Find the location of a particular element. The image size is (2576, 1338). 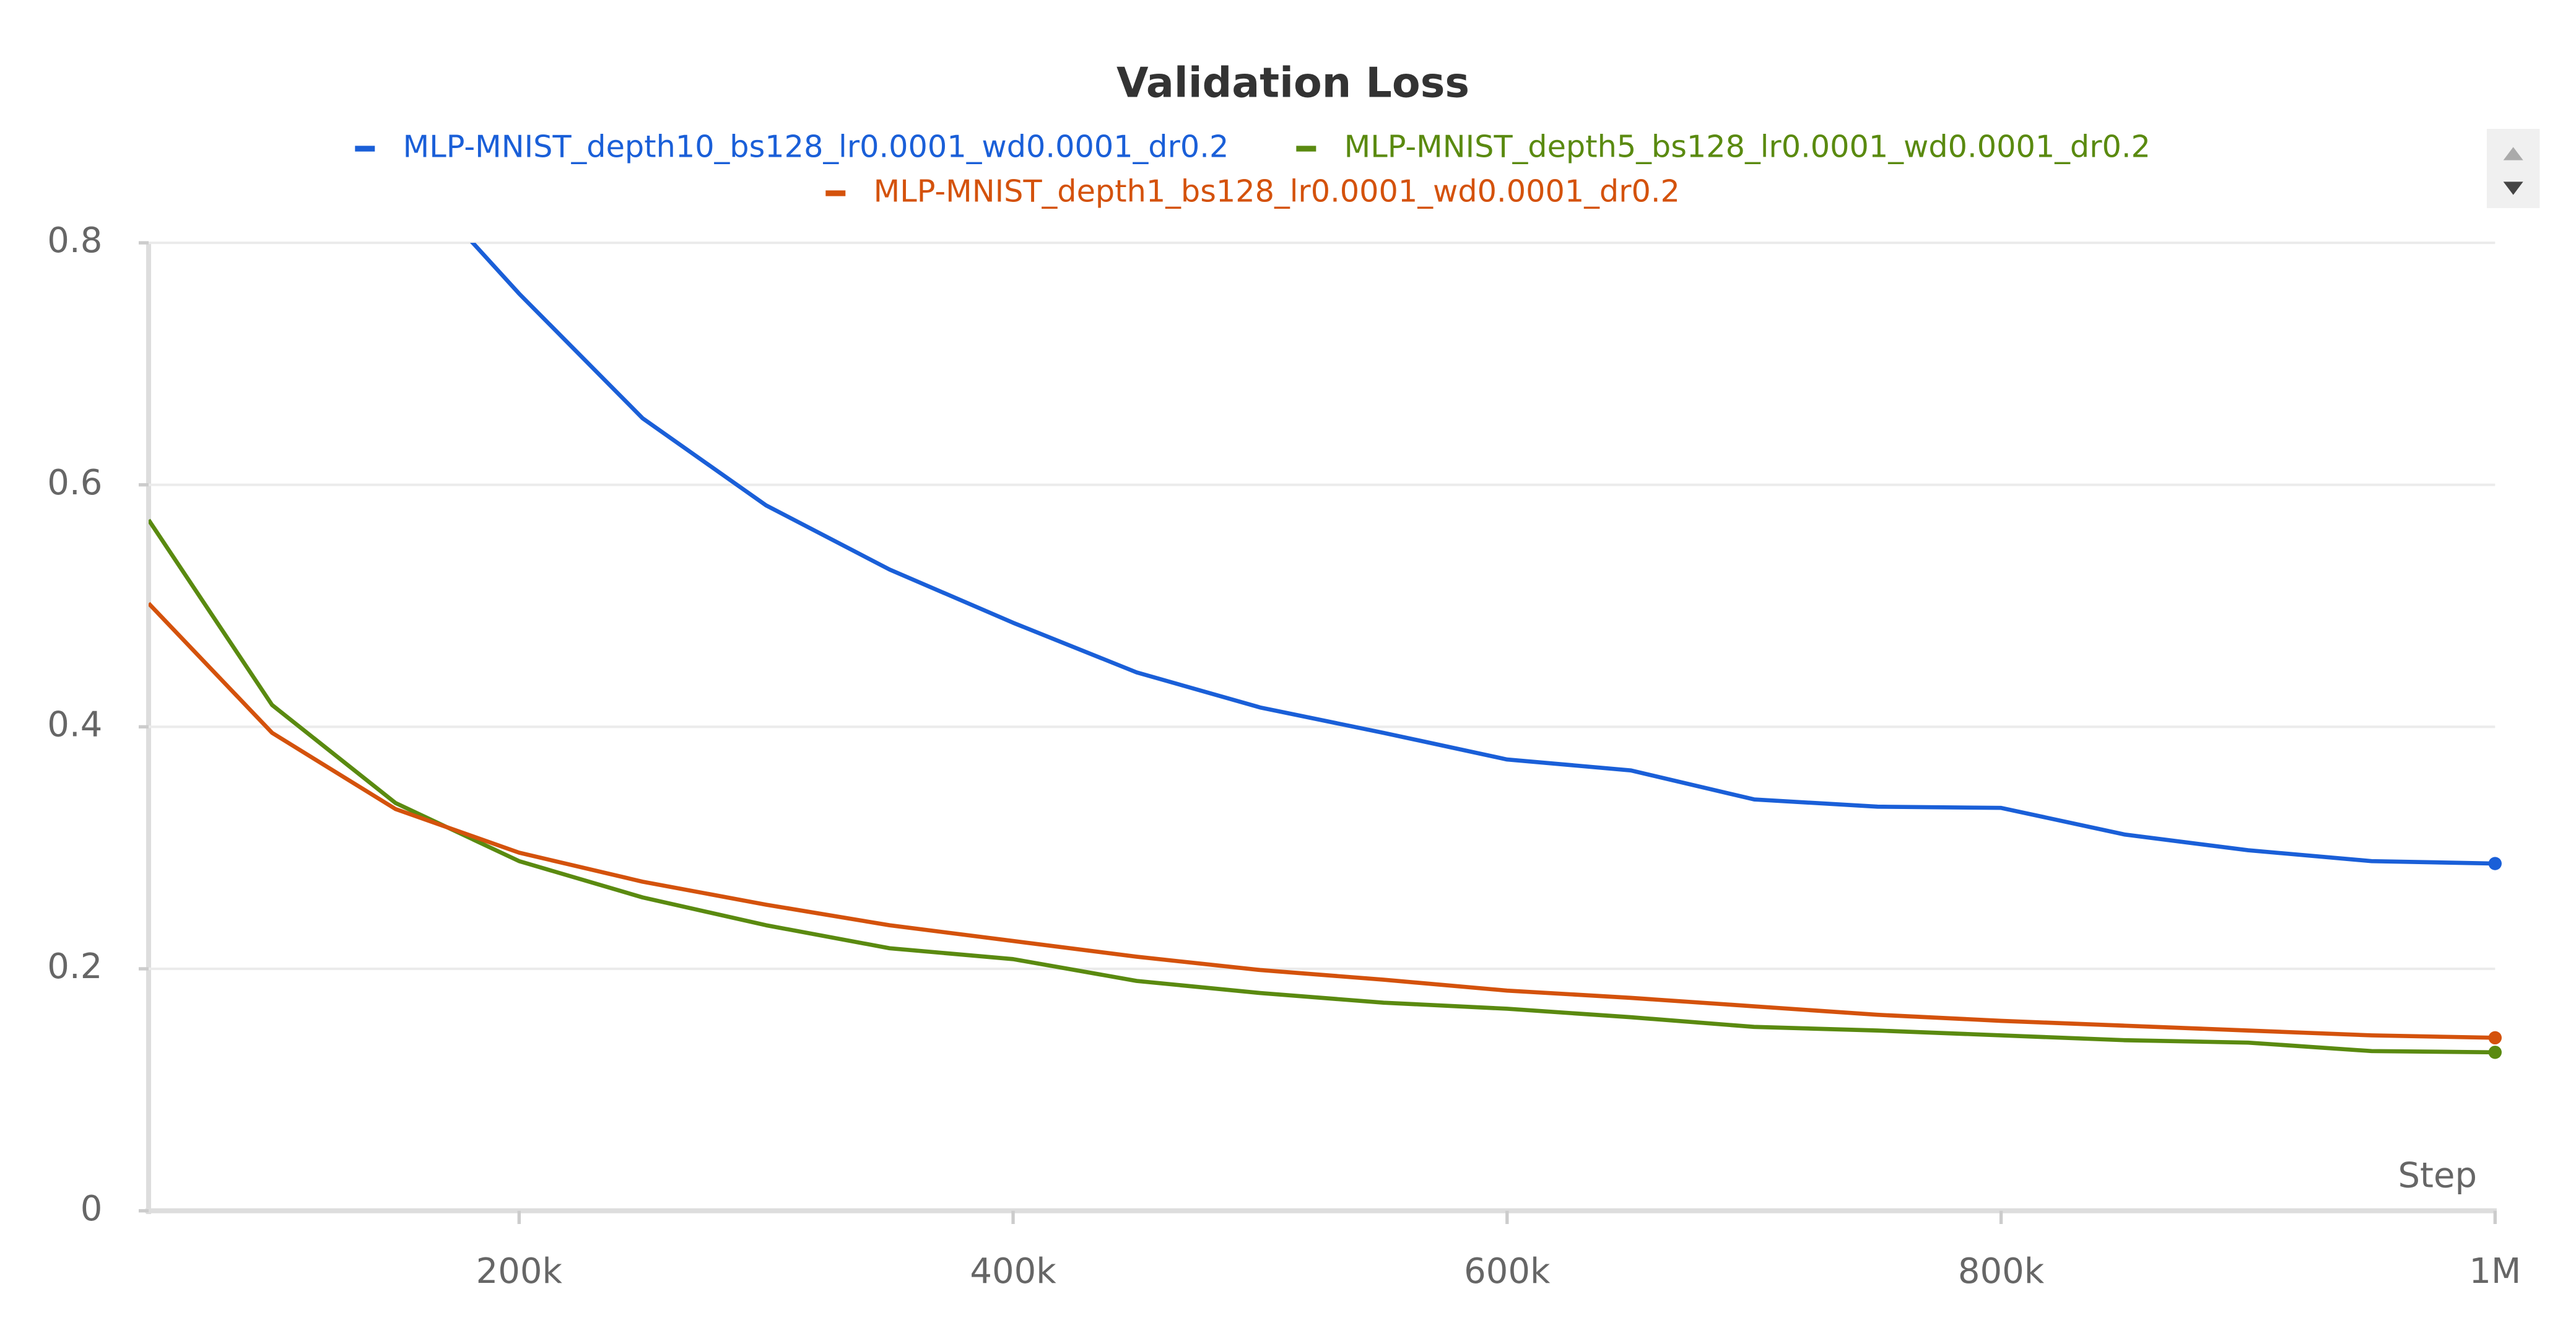

y-tick-label: 0.8 is located at coordinates (74, 241).